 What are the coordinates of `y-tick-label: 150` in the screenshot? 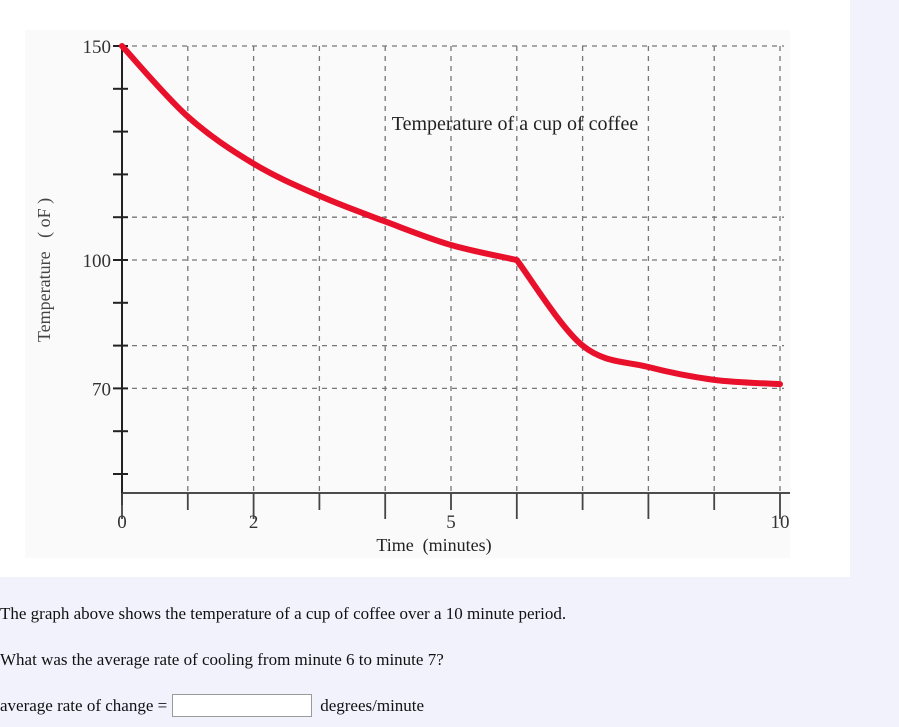 It's located at (97, 47).